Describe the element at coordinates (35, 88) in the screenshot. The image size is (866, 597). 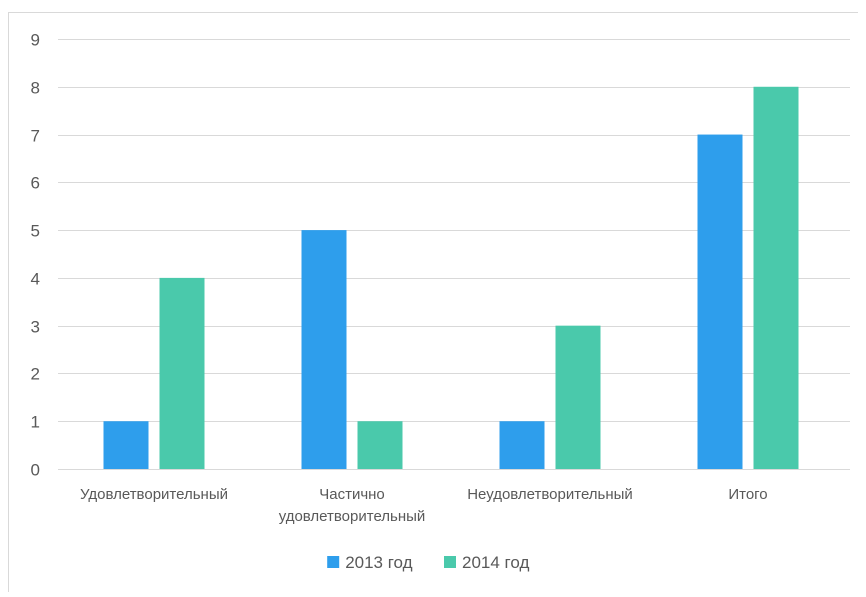
I see `y-tick-label: 8` at that location.